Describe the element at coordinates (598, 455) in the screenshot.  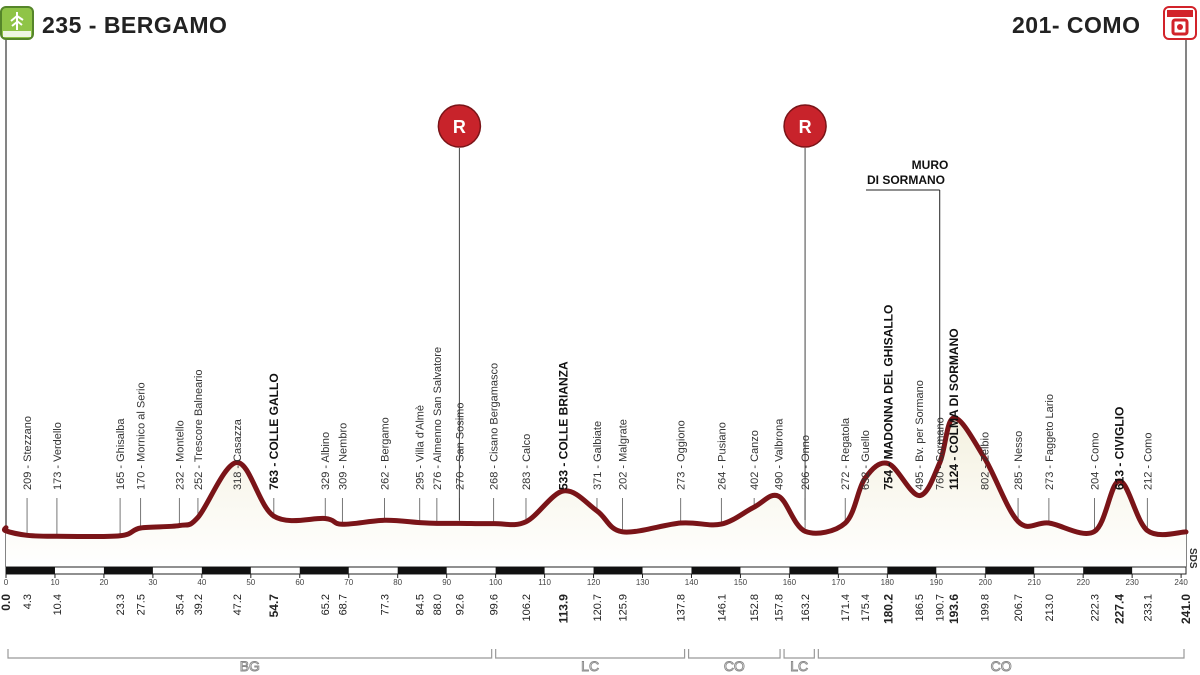
I see `place-label: 371 - Galbiate` at that location.